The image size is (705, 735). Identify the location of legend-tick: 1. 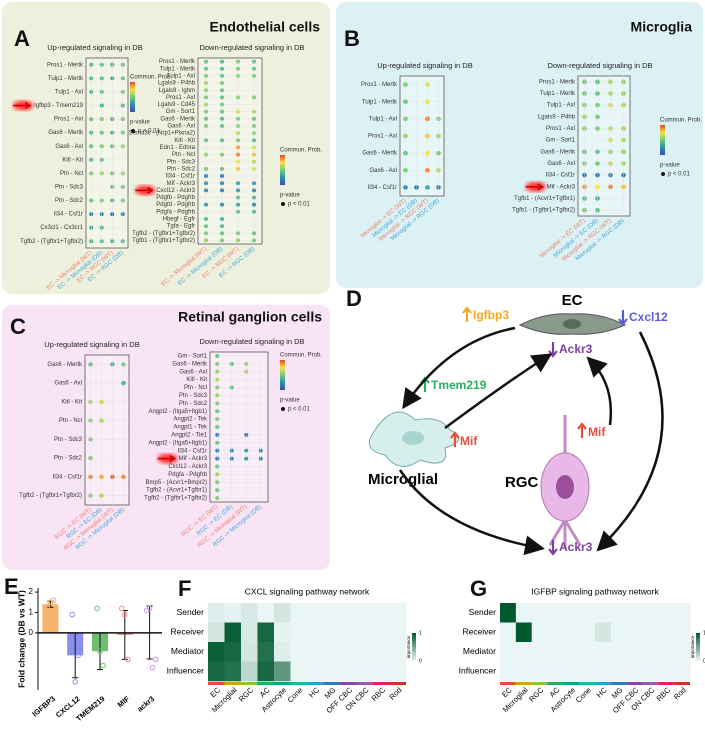
(704, 633).